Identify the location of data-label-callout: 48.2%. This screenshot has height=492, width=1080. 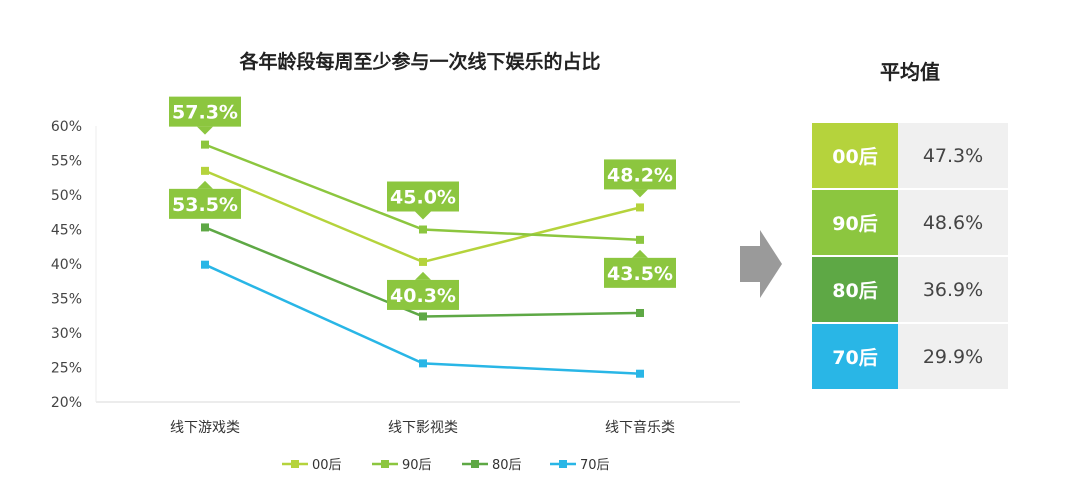
(640, 178).